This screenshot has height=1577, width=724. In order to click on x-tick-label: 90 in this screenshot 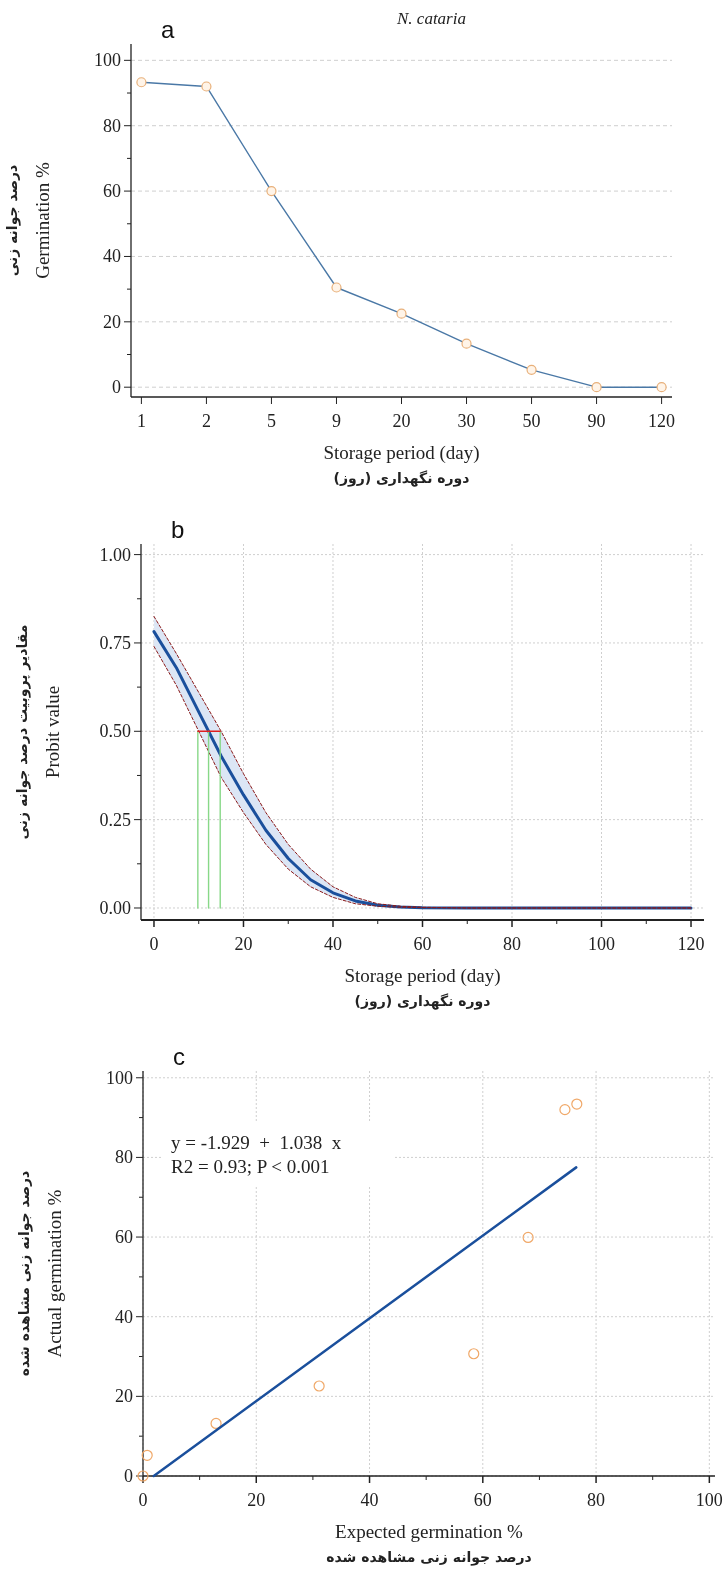, I will do `click(596, 421)`.